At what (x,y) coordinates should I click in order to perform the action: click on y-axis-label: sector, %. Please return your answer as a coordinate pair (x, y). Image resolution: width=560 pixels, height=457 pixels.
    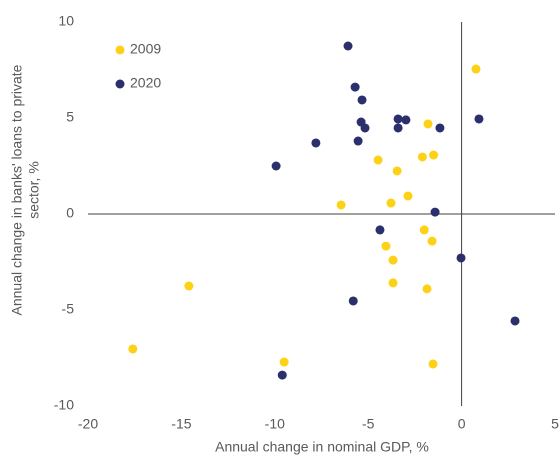
    Looking at the image, I should click on (34, 190).